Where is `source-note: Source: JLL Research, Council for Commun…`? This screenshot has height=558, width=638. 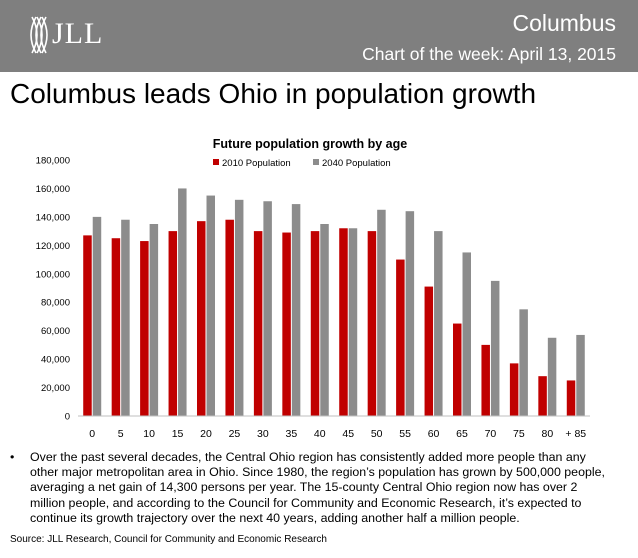
source-note: Source: JLL Research, Council for Commun… is located at coordinates (168, 539).